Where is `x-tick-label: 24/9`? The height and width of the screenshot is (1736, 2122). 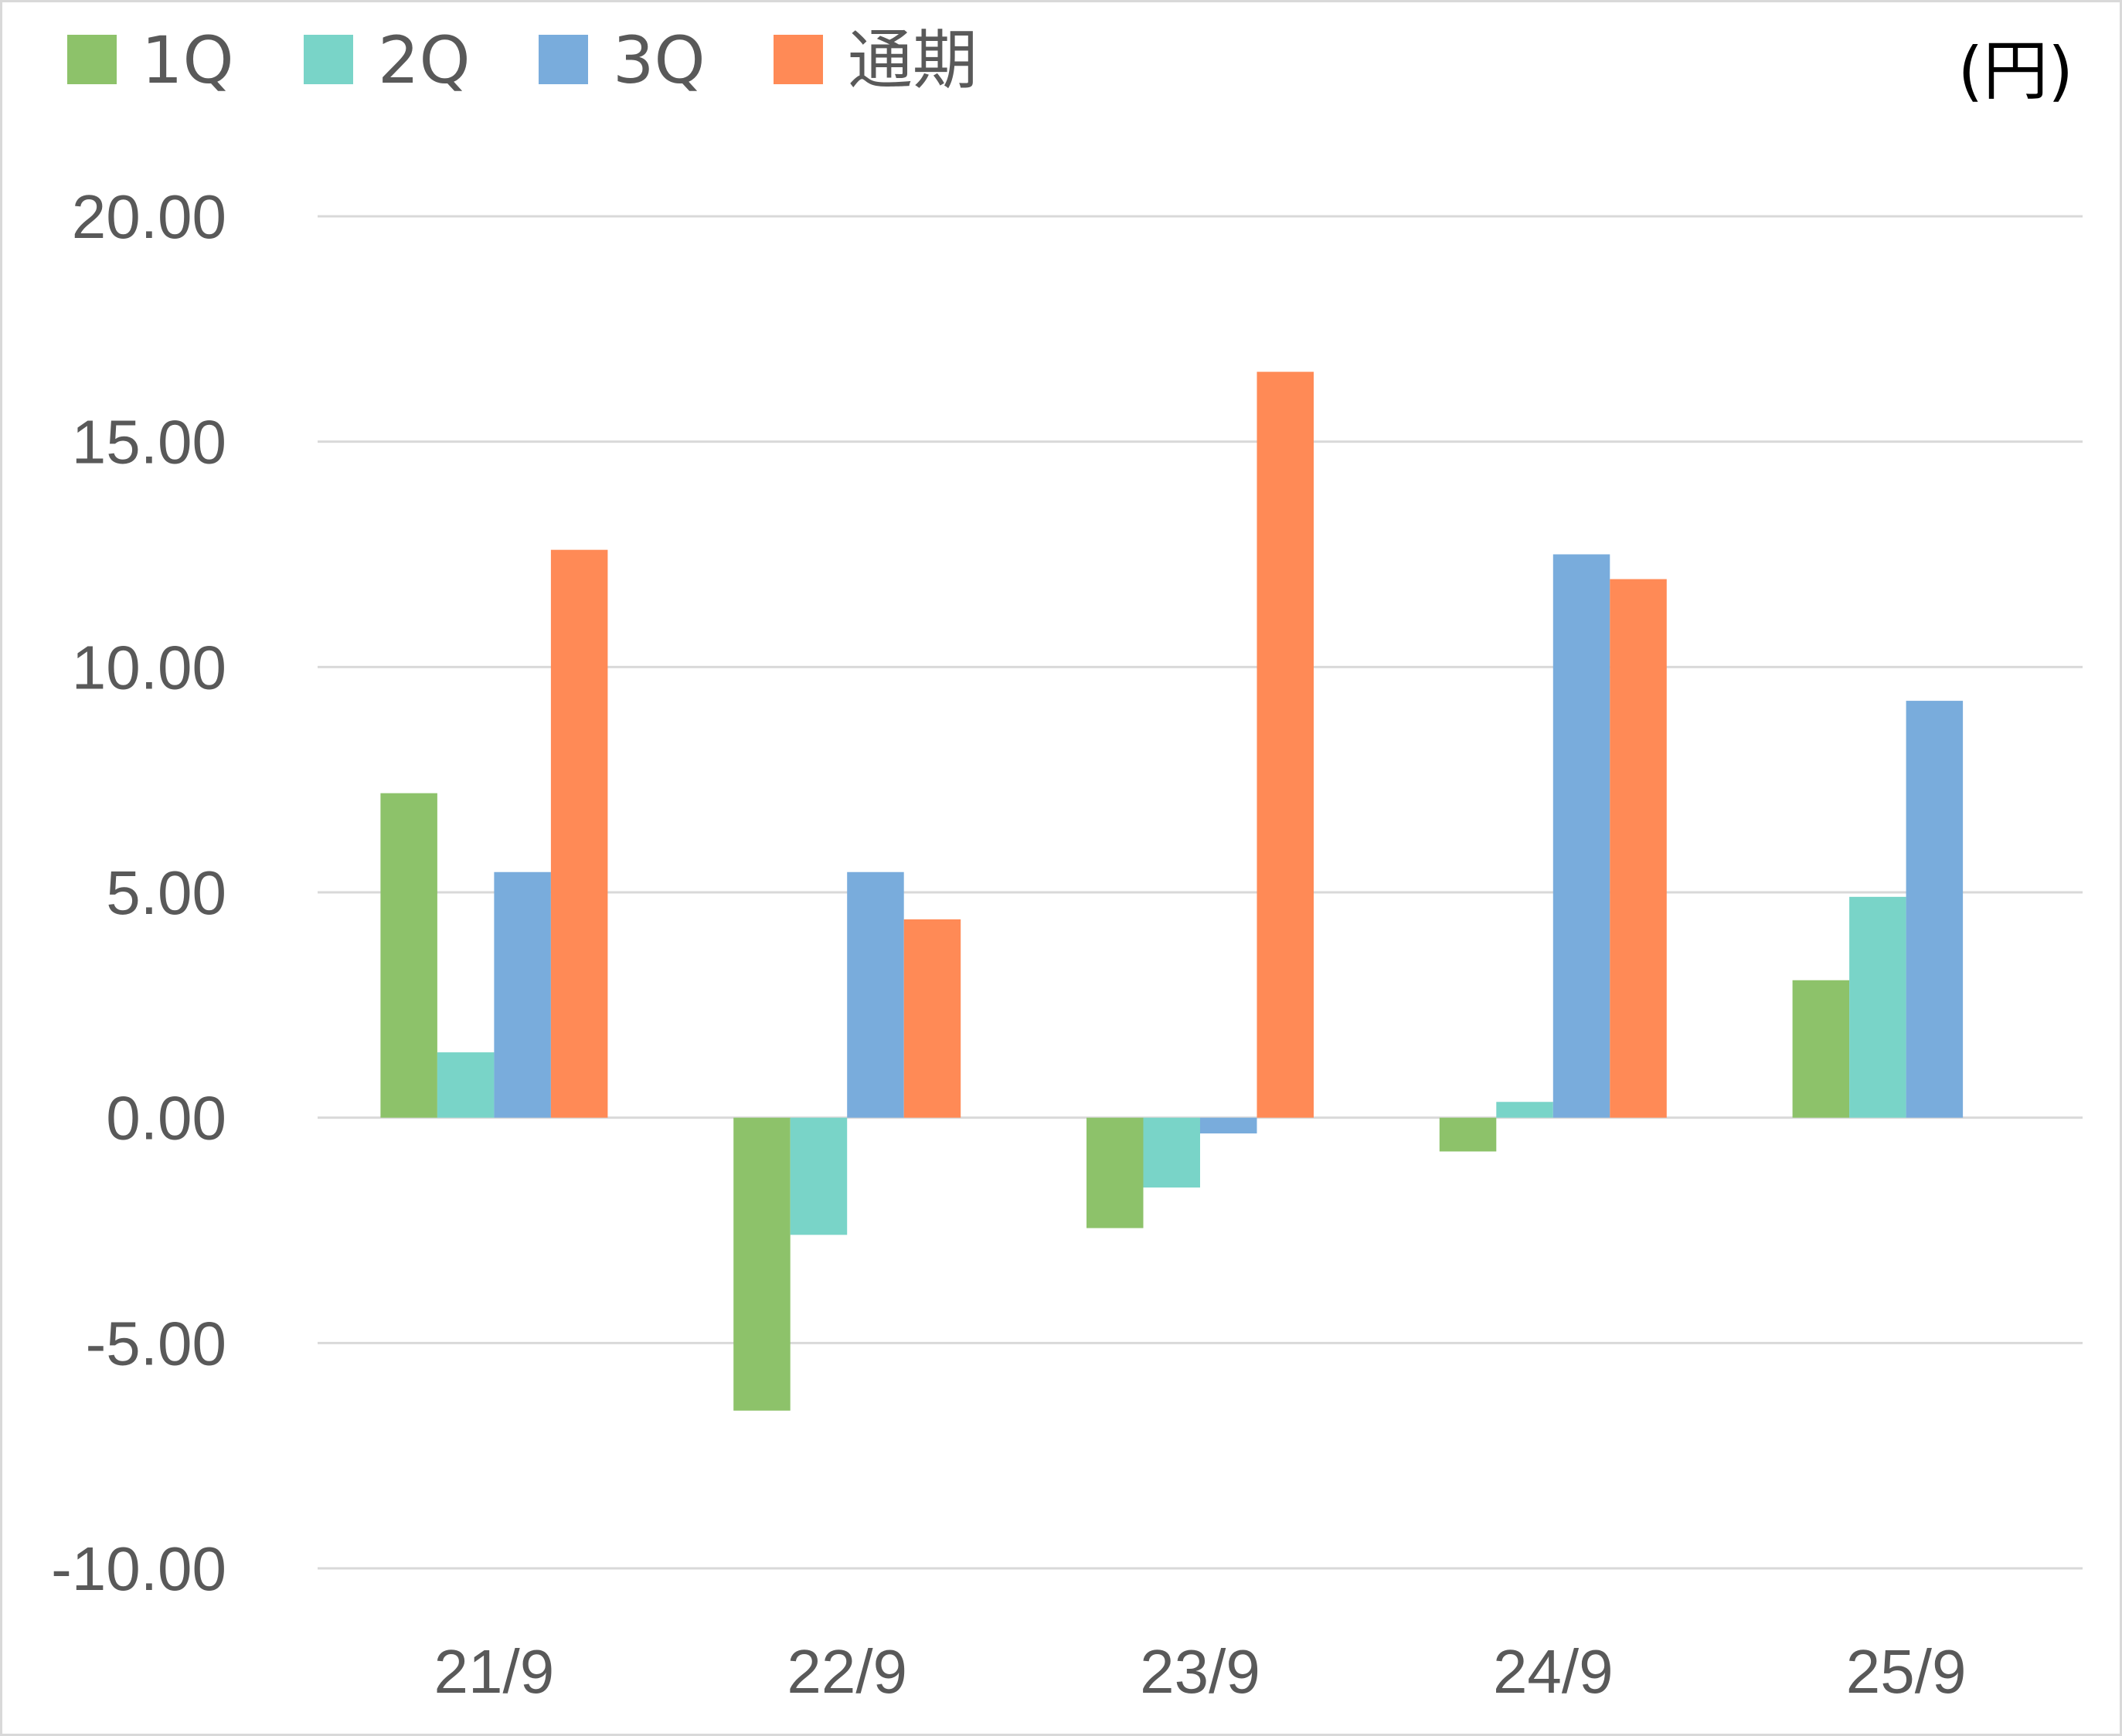
x-tick-label: 24/9 is located at coordinates (1553, 1671).